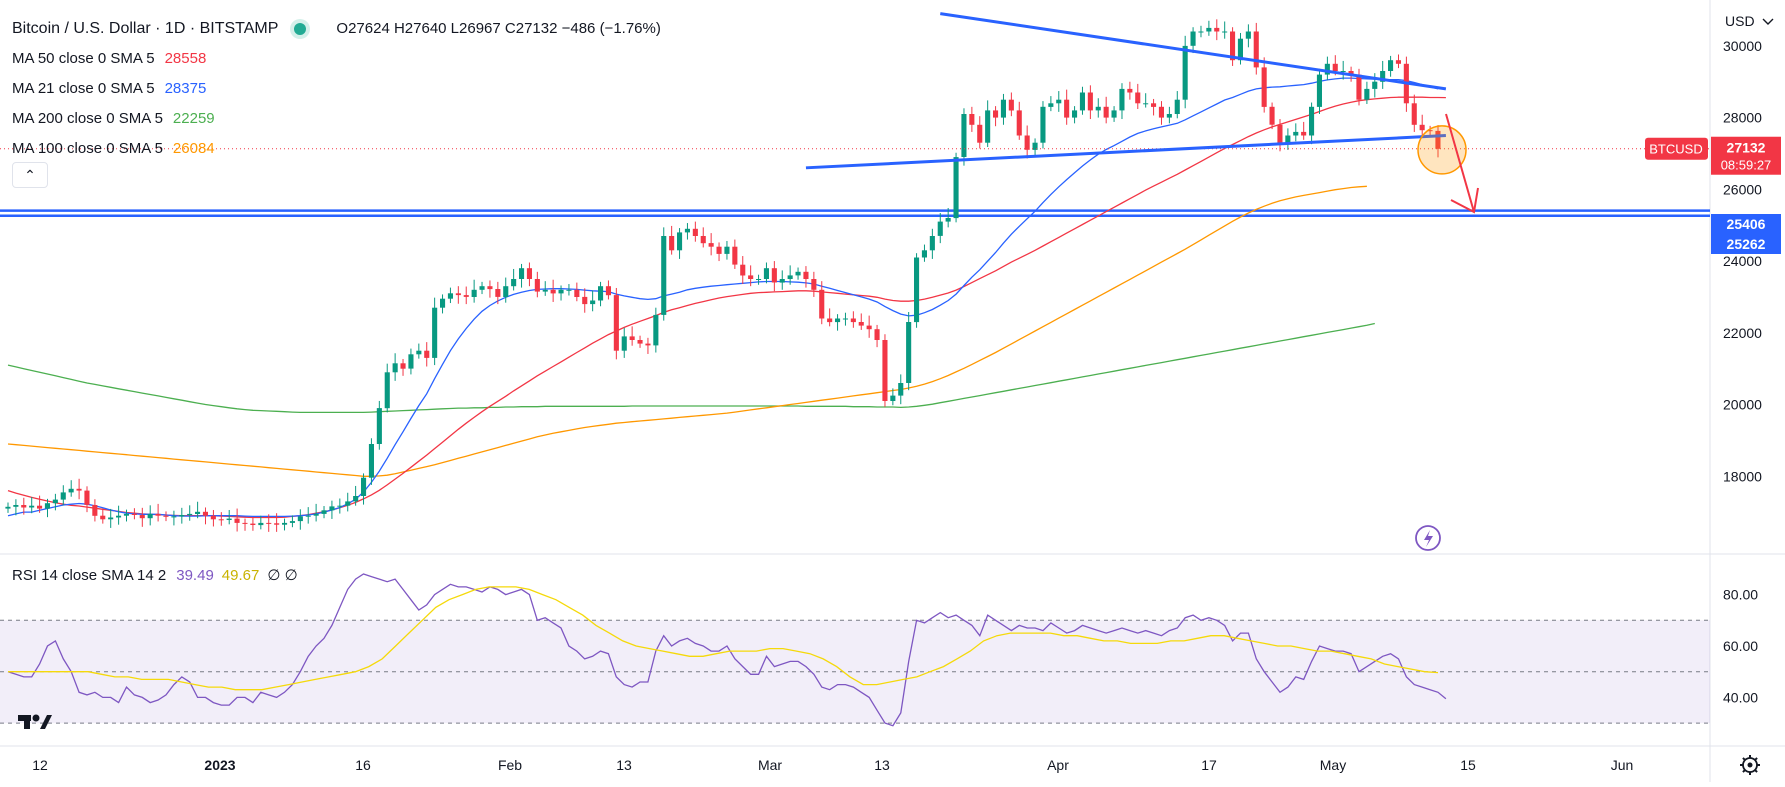 The image size is (1785, 787). Describe the element at coordinates (83, 88) in the screenshot. I see `ma21-label: MA 21 close 0 SMA 5` at that location.